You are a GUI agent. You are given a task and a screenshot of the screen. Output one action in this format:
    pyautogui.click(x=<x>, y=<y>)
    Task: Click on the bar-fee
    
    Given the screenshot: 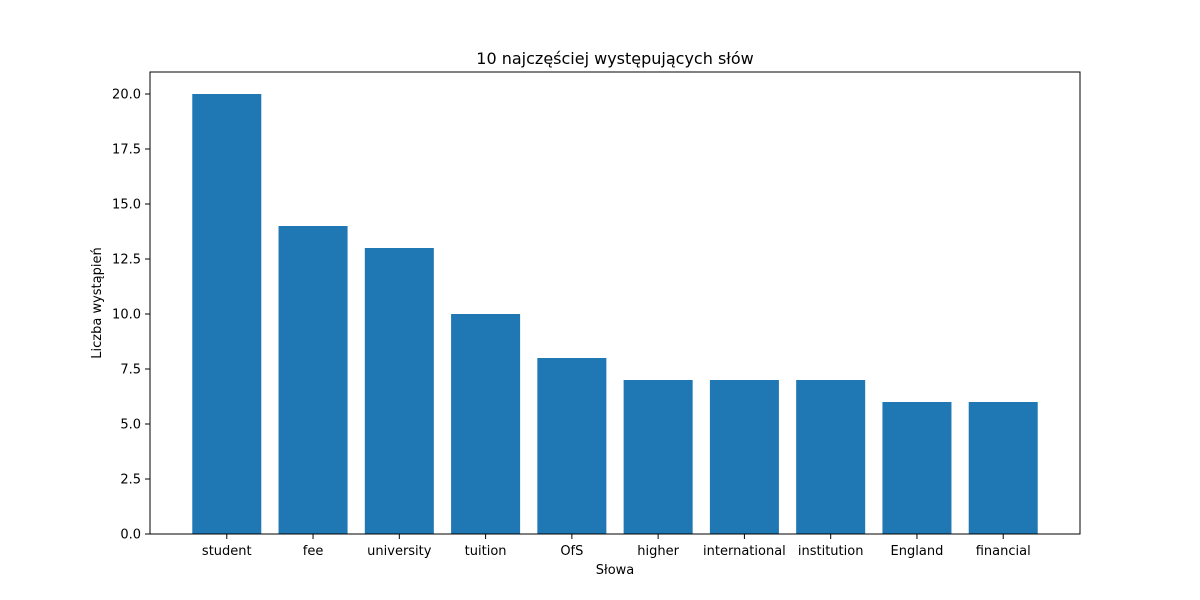 What is the action you would take?
    pyautogui.click(x=313, y=380)
    